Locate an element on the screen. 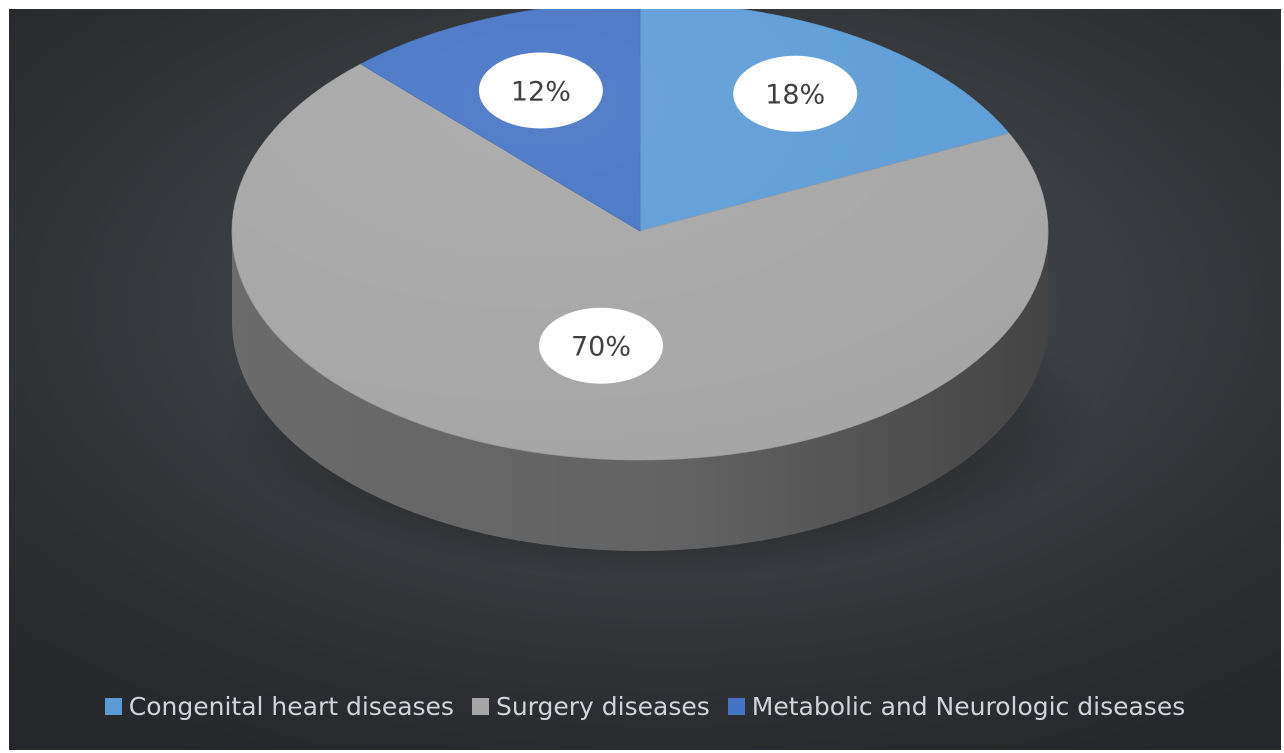 The height and width of the screenshot is (753, 1284). legend-item-surgery-diseases: Surgery diseases is located at coordinates (591, 706).